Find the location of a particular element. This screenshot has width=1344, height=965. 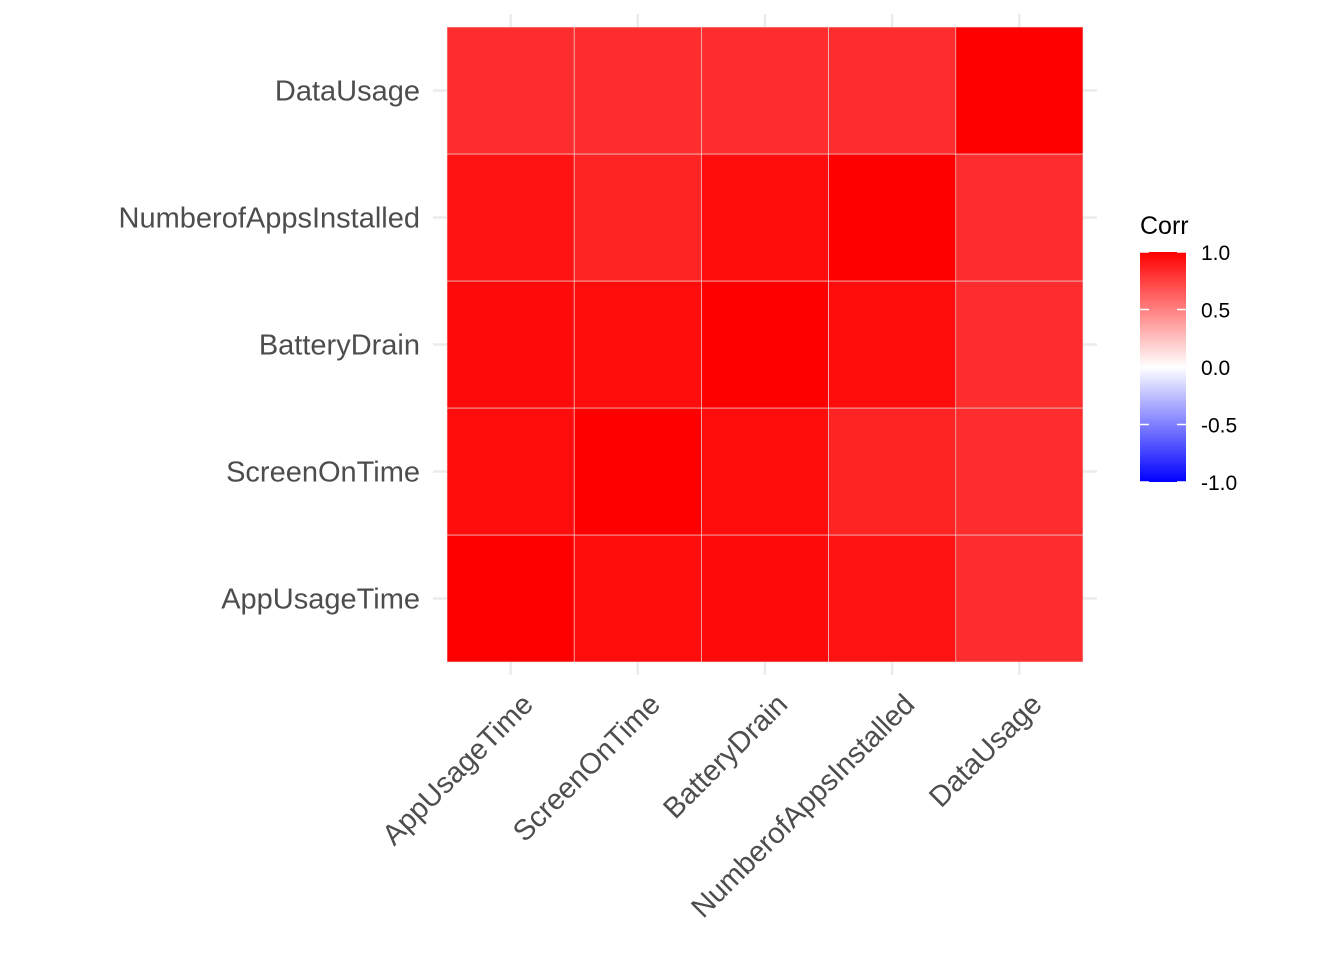

heatmap-cell-DataUsage-DataUsage is located at coordinates (1019, 90).